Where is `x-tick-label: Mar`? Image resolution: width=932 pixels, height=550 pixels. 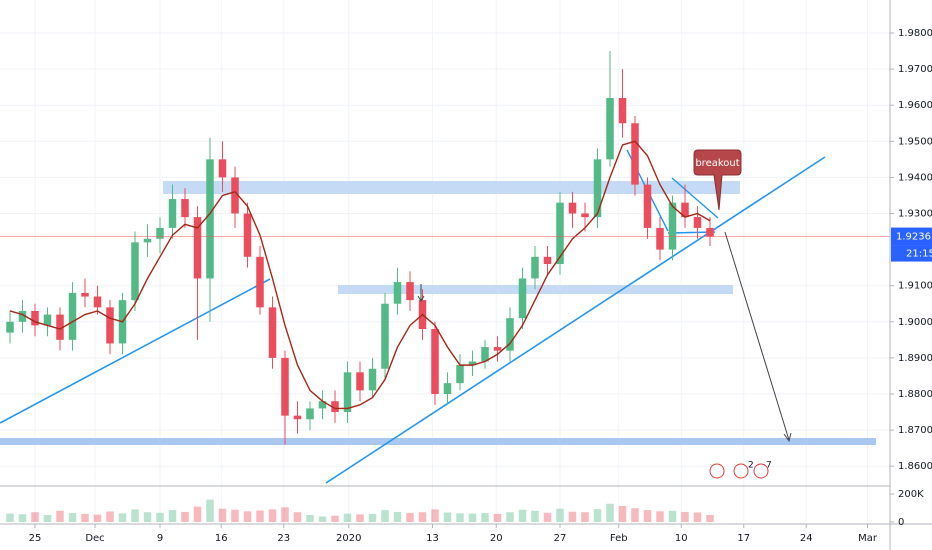
x-tick-label: Mar is located at coordinates (868, 538).